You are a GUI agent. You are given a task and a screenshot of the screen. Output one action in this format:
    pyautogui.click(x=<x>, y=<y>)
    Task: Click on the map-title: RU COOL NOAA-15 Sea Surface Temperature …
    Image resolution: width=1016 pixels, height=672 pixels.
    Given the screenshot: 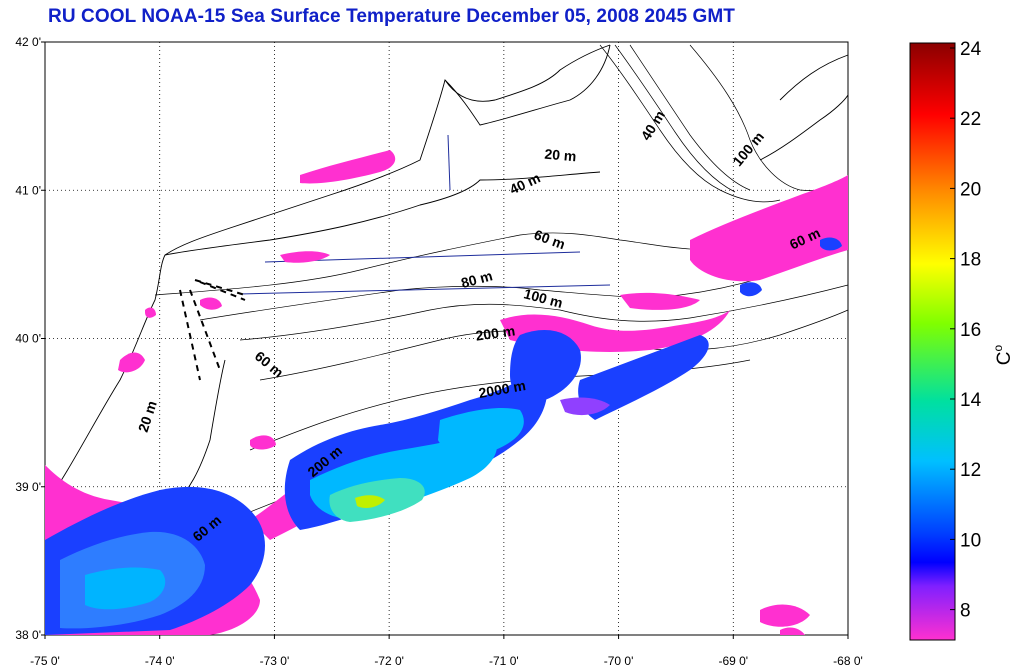 What is the action you would take?
    pyautogui.click(x=392, y=16)
    